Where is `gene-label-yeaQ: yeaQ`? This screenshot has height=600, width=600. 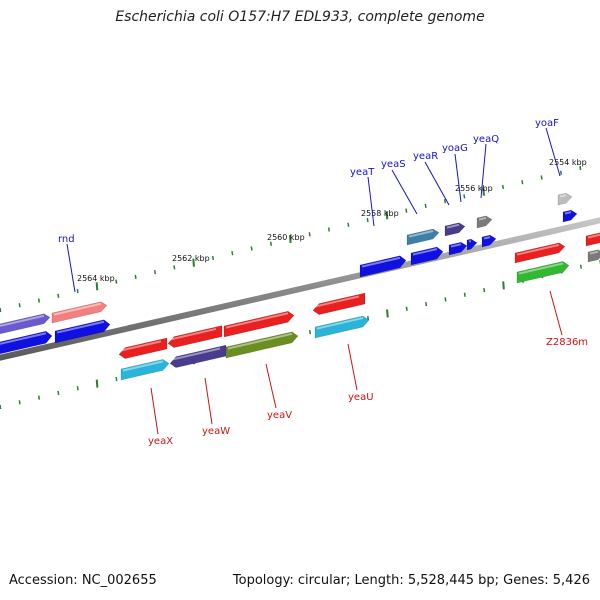 gene-label-yeaQ: yeaQ is located at coordinates (486, 139).